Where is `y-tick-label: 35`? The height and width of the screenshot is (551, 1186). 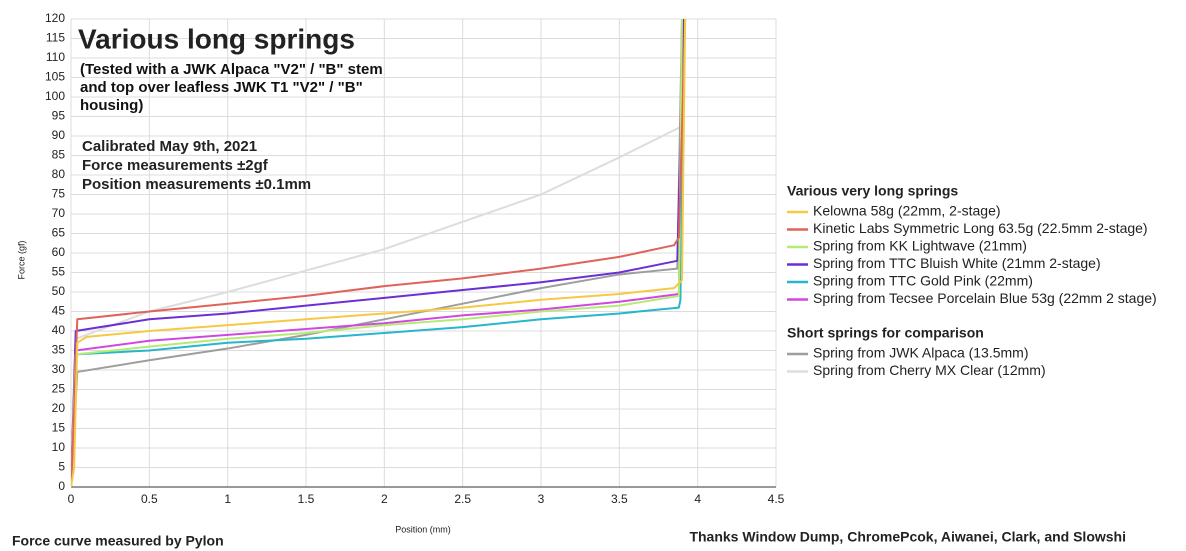
y-tick-label: 35 is located at coordinates (59, 350).